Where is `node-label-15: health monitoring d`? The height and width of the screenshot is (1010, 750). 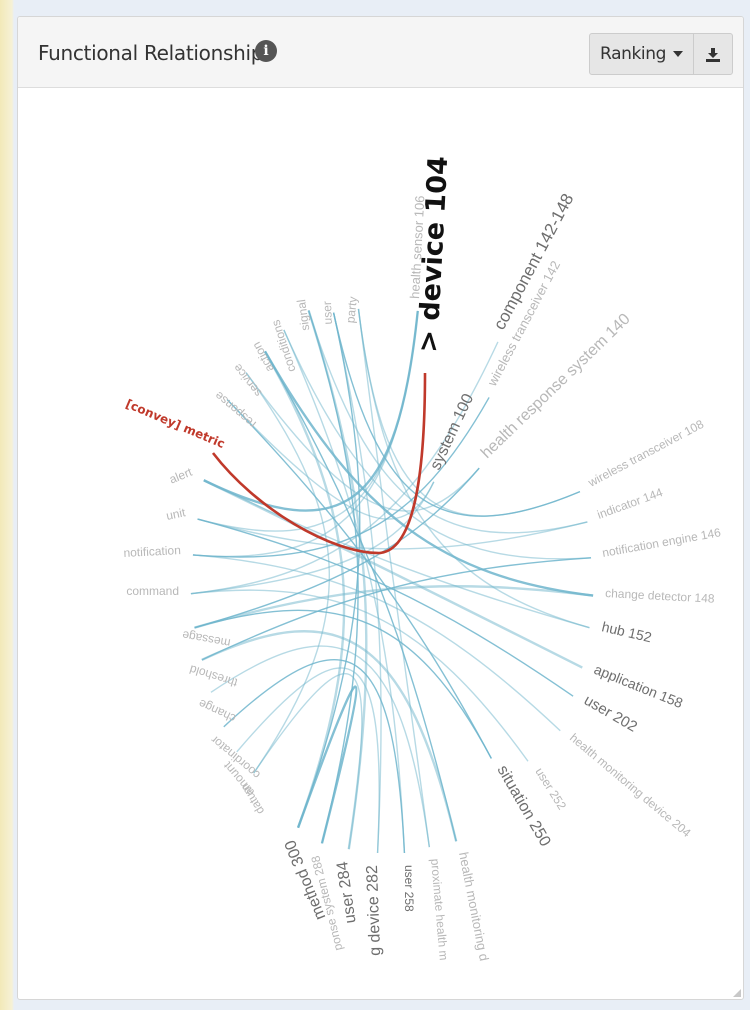
node-label-15: health monitoring d is located at coordinates (474, 906).